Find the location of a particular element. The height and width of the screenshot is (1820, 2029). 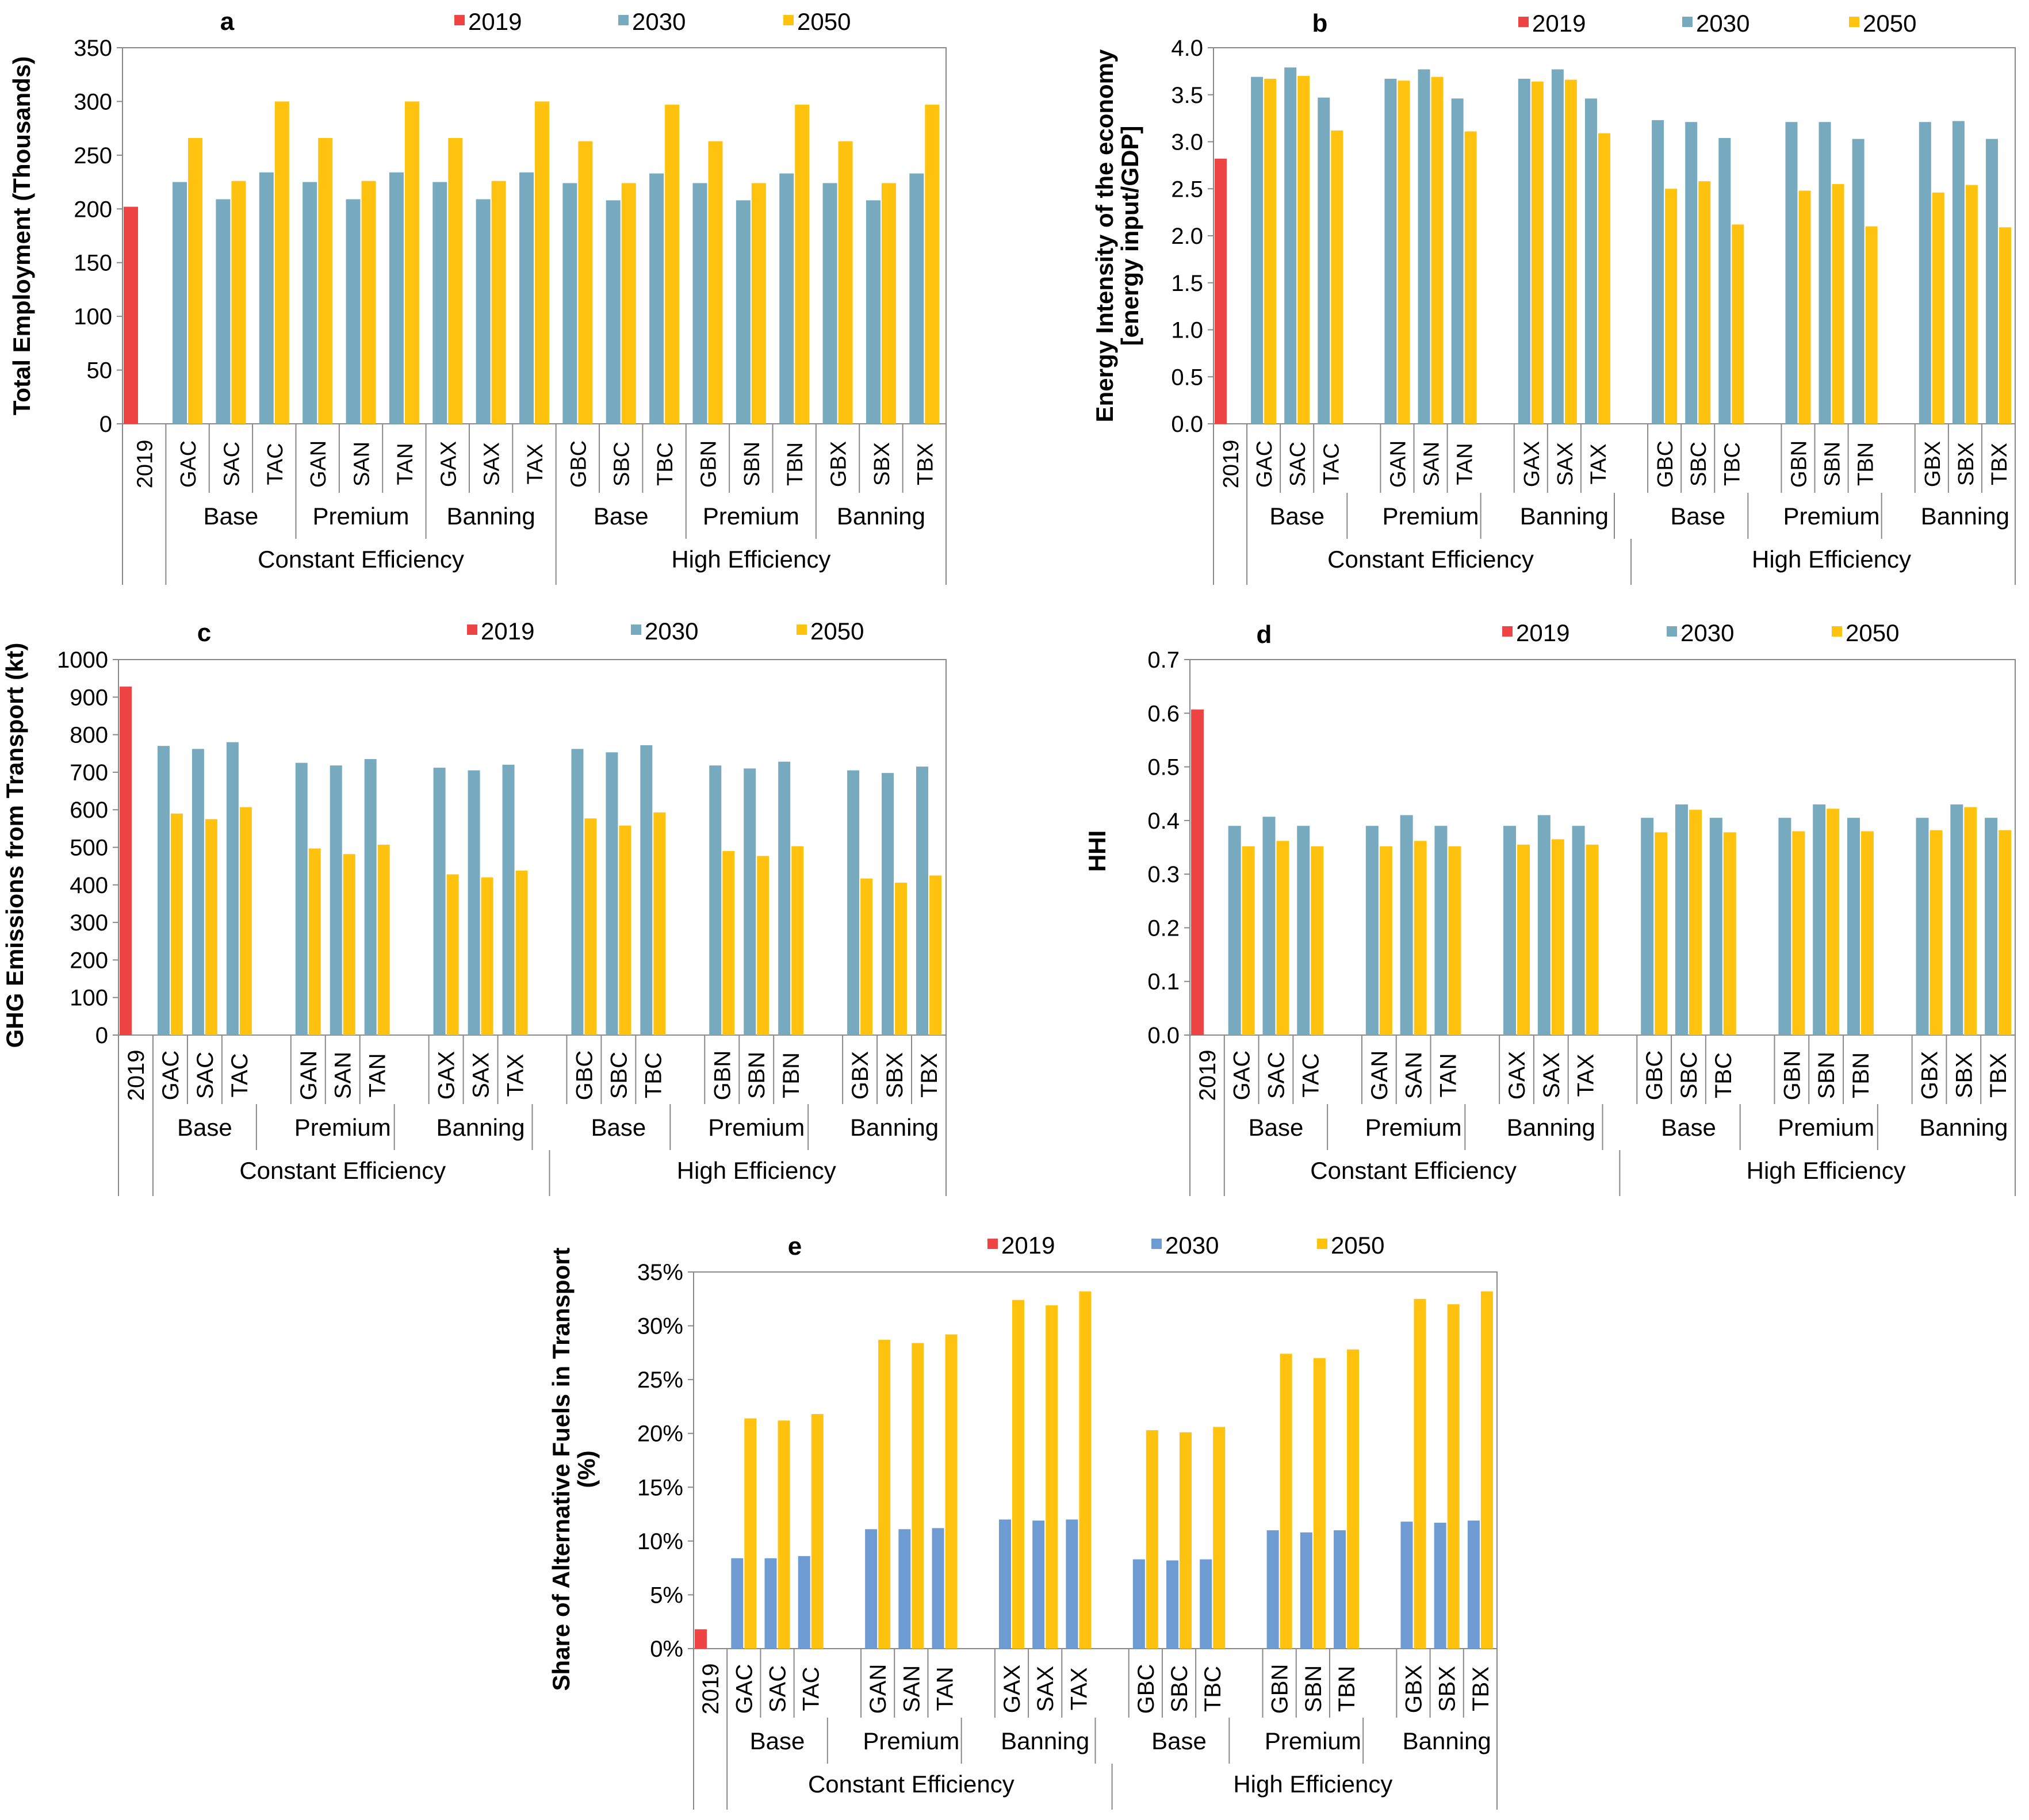

y-tick-label: 500 is located at coordinates (89, 848).